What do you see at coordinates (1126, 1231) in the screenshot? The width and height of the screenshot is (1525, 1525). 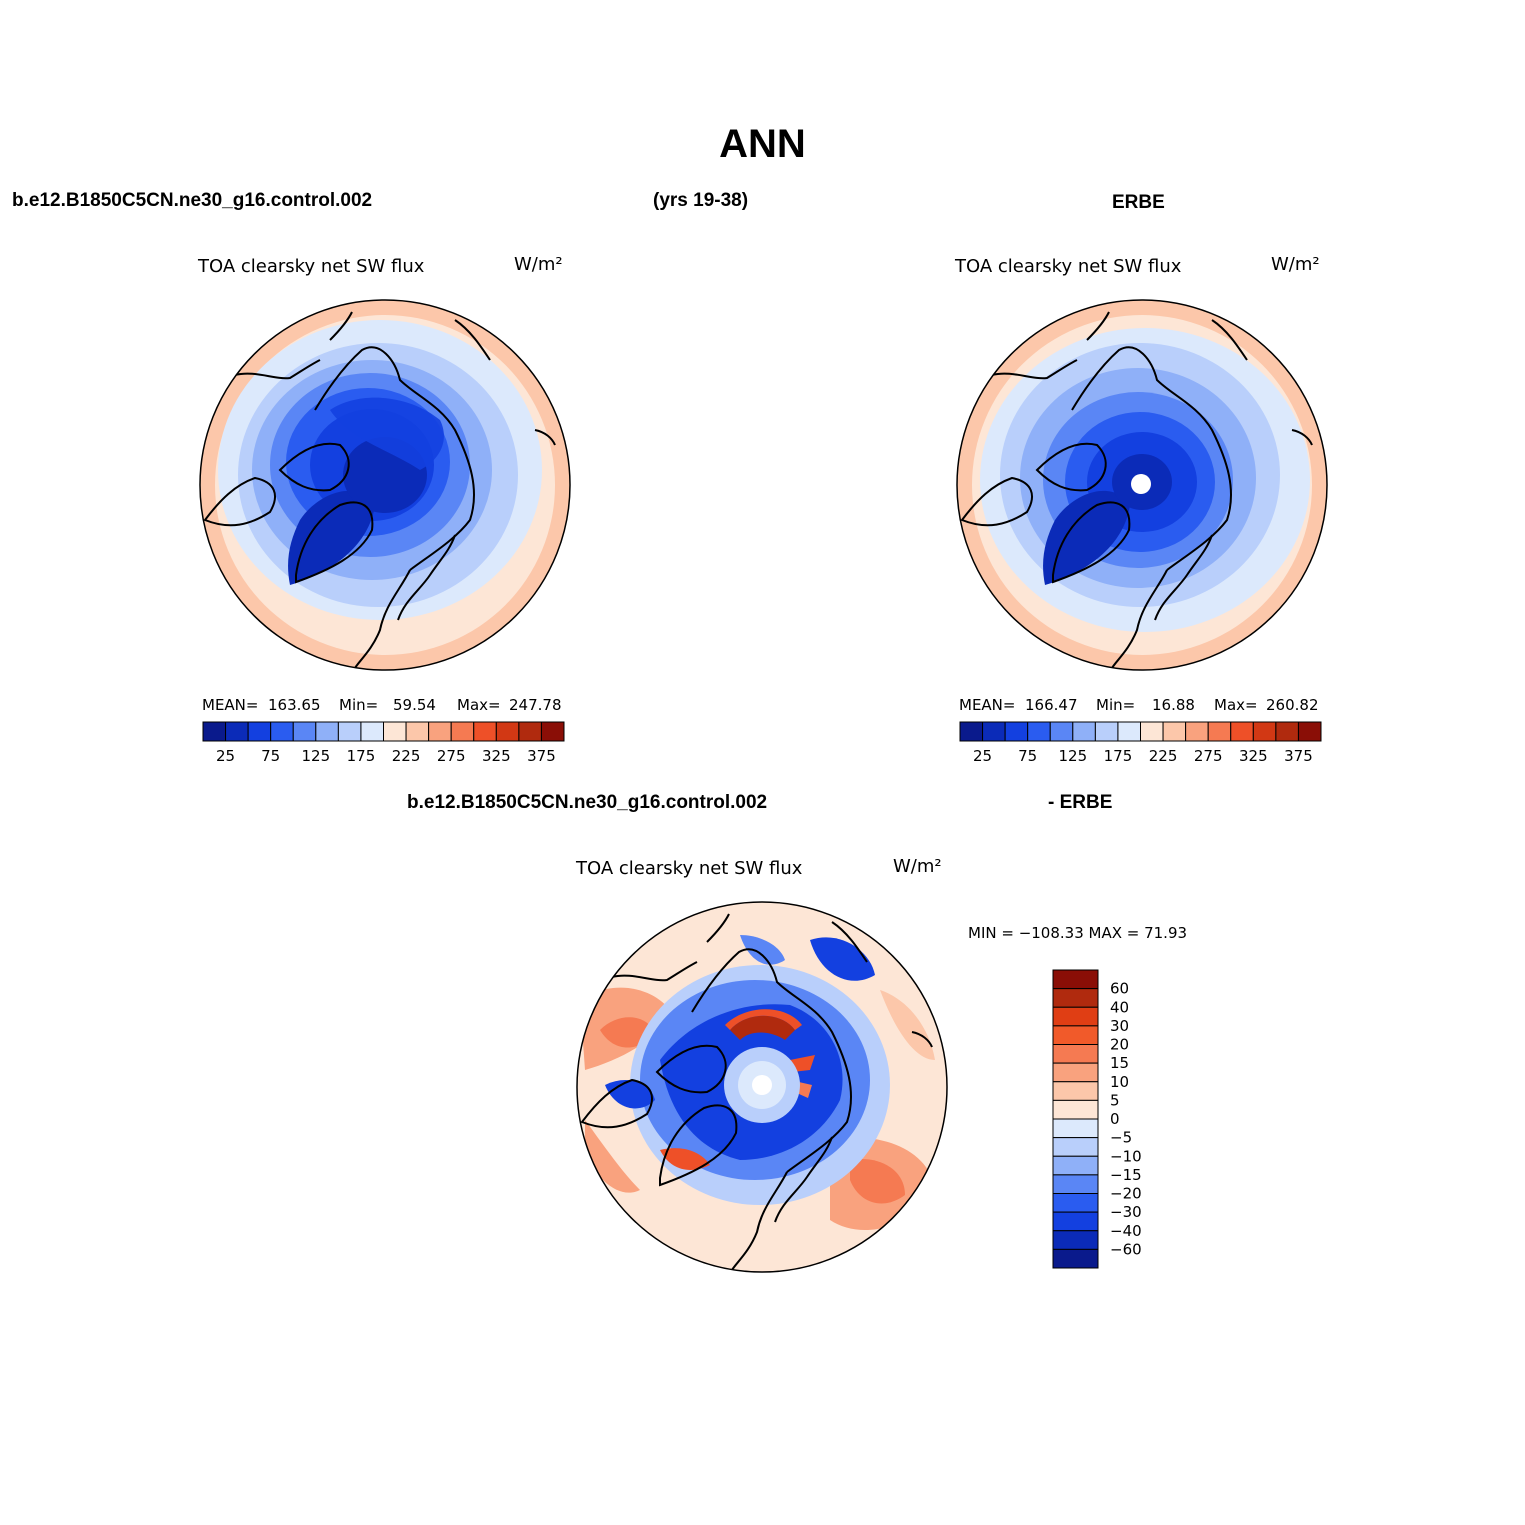 I see `diff-colorbar-tick-label: −40` at bounding box center [1126, 1231].